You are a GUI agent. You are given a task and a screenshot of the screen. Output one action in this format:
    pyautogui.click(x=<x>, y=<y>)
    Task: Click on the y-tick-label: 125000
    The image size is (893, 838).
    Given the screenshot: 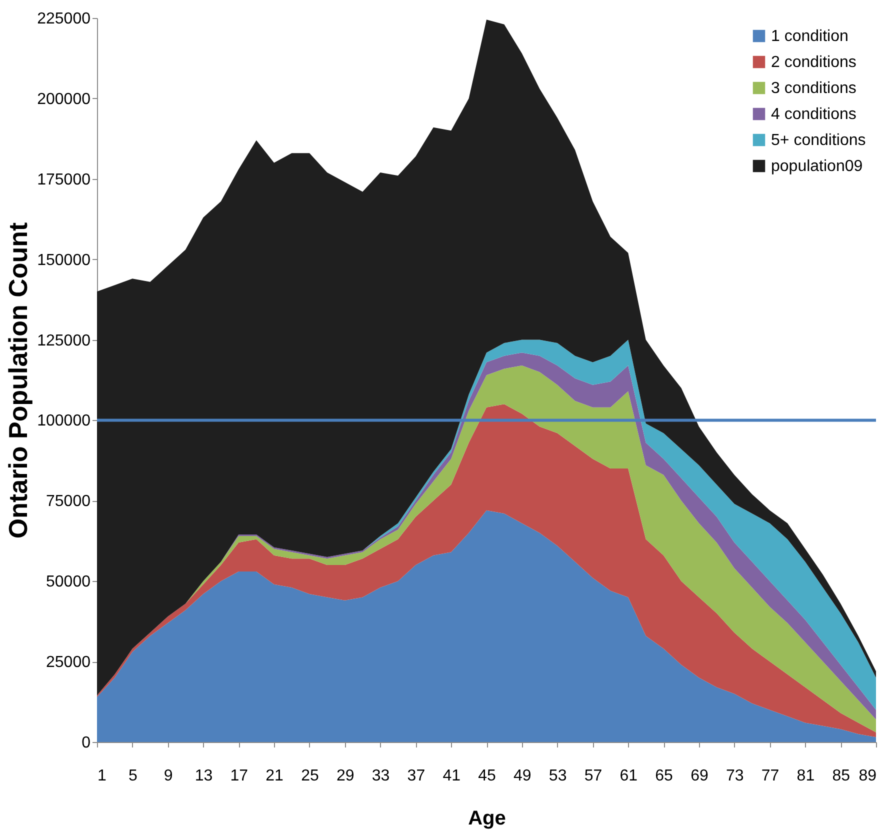 What is the action you would take?
    pyautogui.click(x=64, y=341)
    